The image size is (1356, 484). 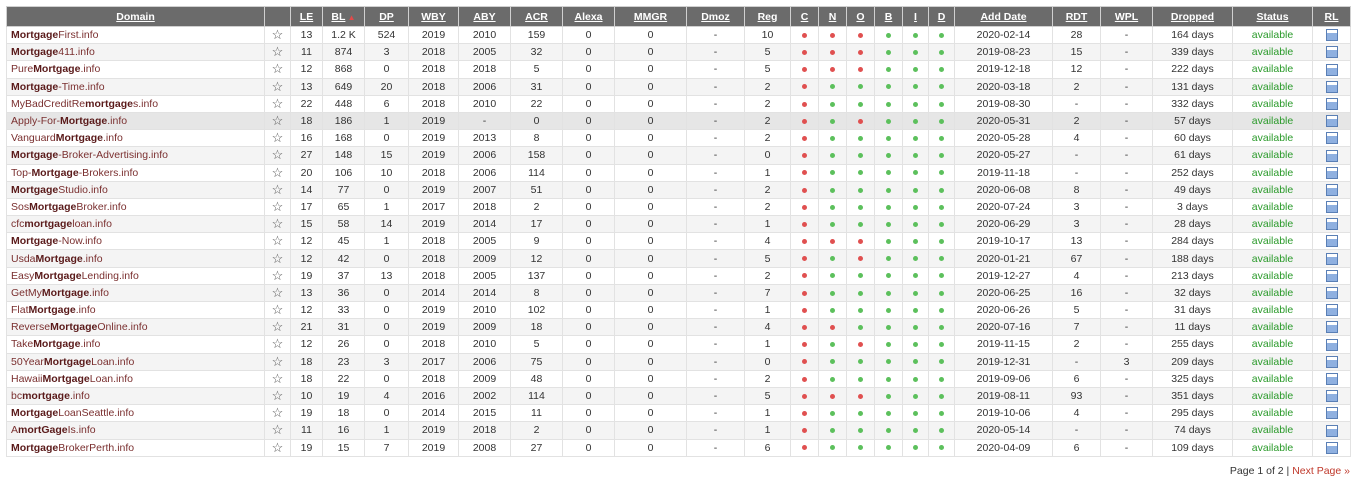 I want to click on domain-link: MortgageBrokerPerth.info, so click(x=72, y=448).